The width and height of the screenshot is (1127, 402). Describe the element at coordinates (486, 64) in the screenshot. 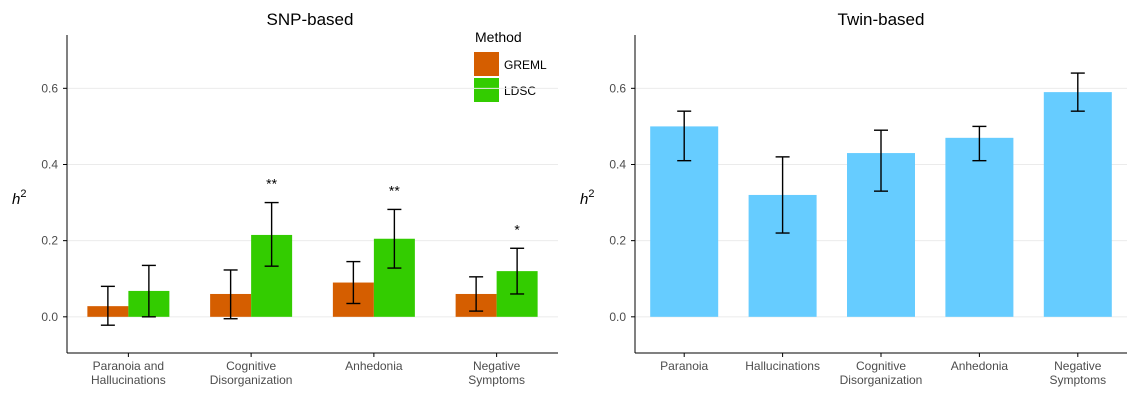

I see `legend-swatch-greml` at that location.